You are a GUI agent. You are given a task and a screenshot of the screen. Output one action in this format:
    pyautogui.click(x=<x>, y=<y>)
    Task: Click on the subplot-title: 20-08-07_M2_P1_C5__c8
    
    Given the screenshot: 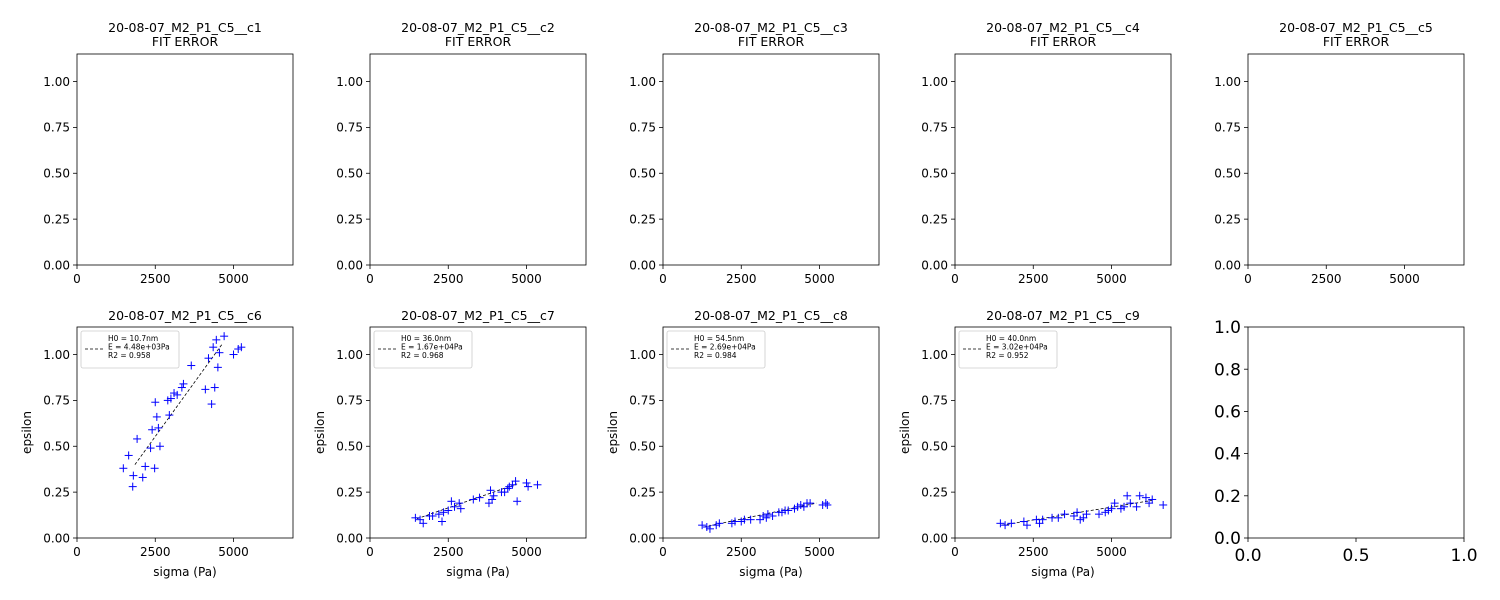 What is the action you would take?
    pyautogui.click(x=771, y=315)
    